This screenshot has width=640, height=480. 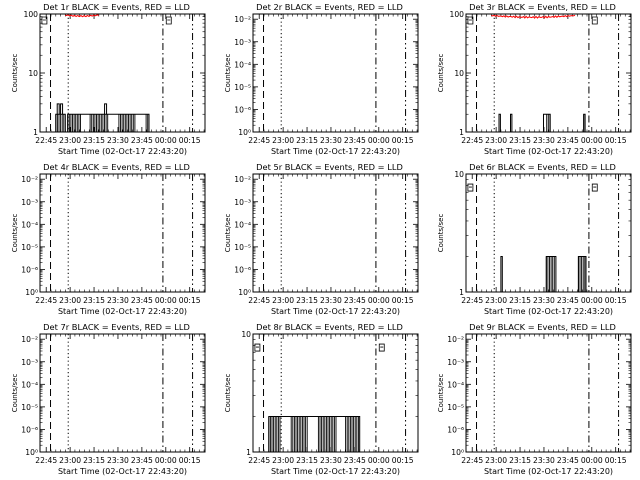 I want to click on chart-title: Det 2r BLACK = Events, RED = LLD, so click(x=329, y=7).